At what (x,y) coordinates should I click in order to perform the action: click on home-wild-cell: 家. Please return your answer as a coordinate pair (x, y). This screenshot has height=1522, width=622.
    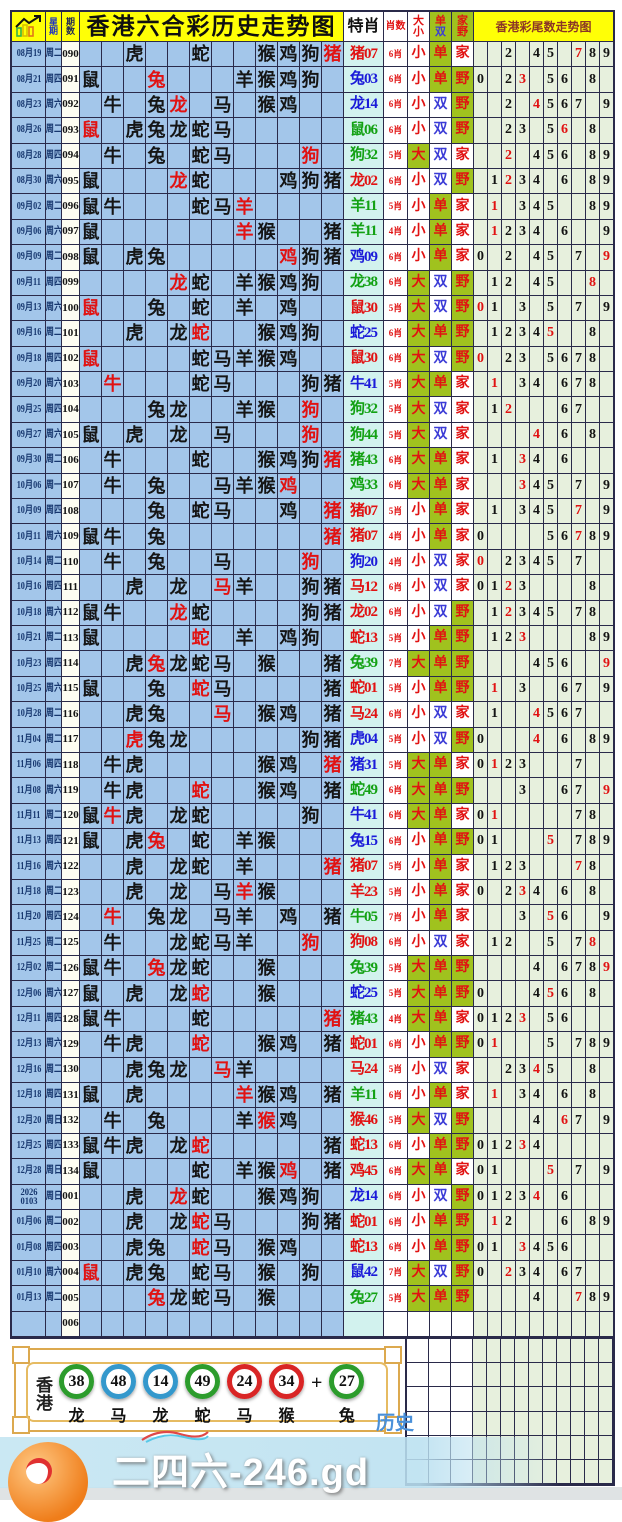
    Looking at the image, I should click on (463, 232).